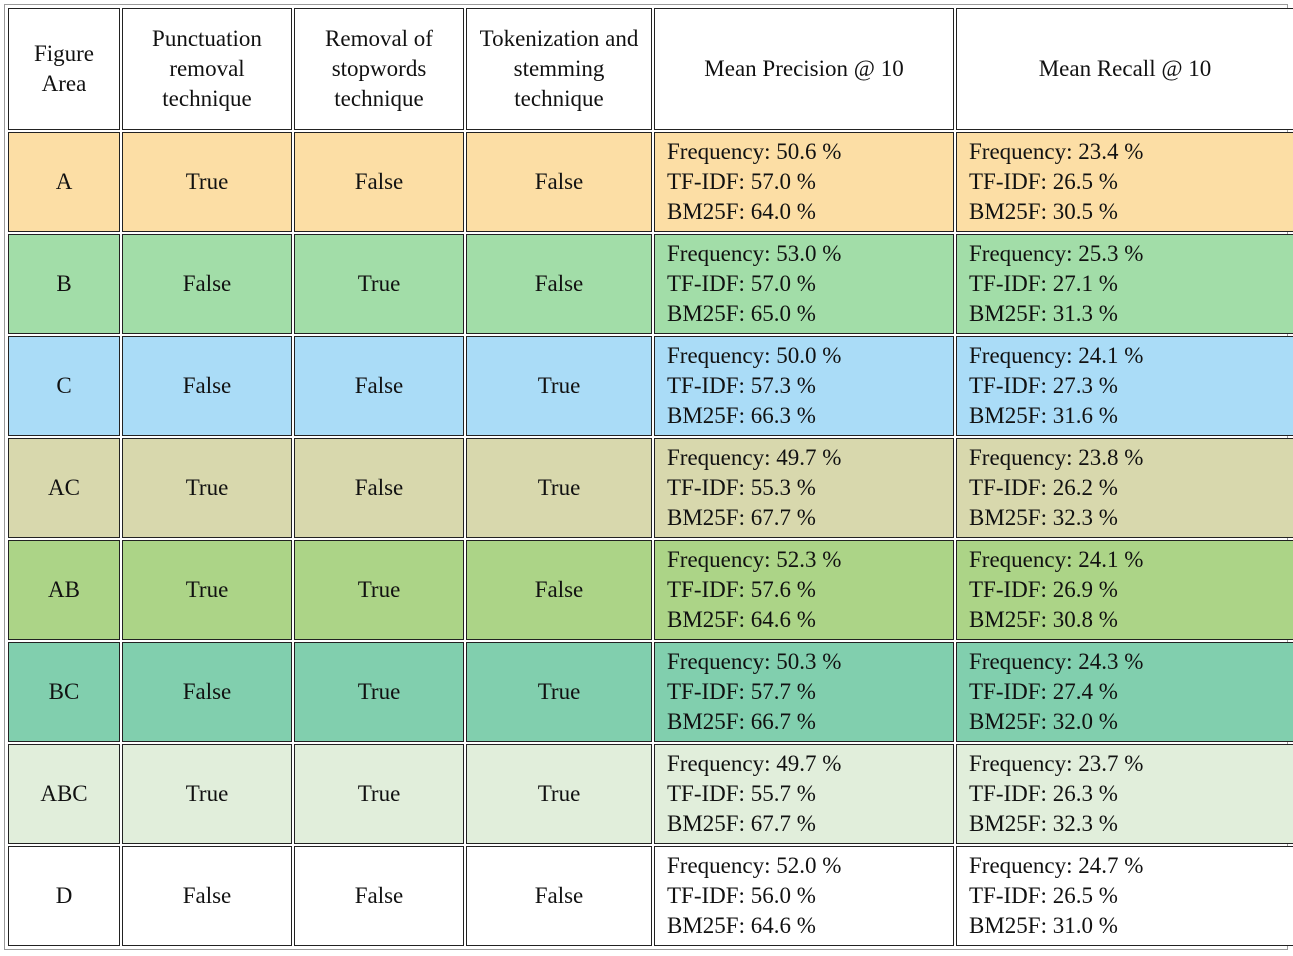 The width and height of the screenshot is (1293, 956). Describe the element at coordinates (754, 661) in the screenshot. I see `precision-frequency: Frequency: 50.3 %` at that location.